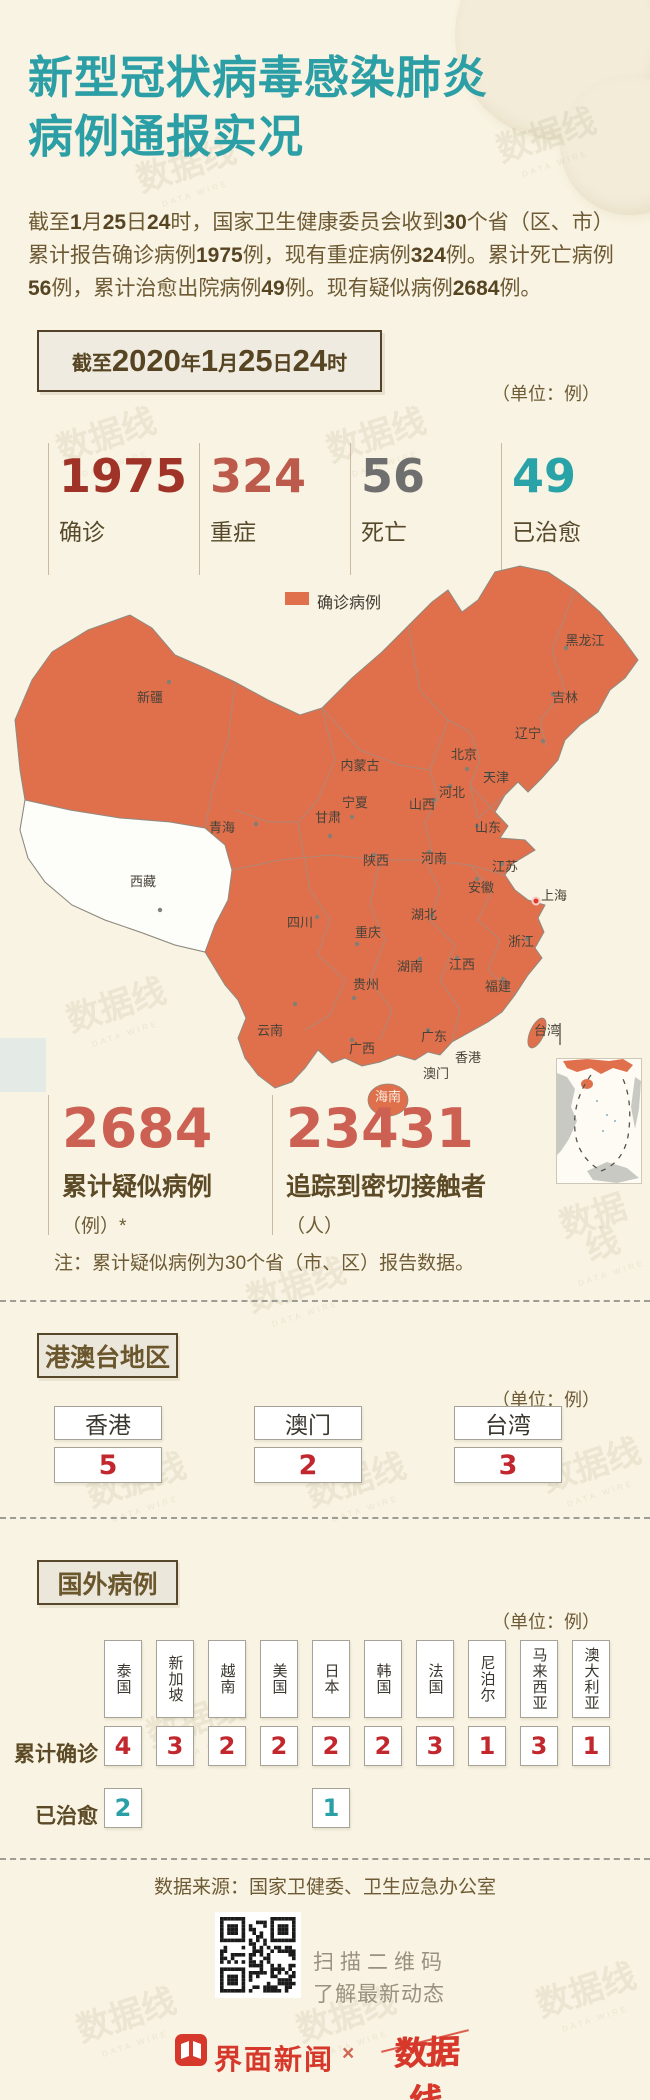 The height and width of the screenshot is (2100, 650). What do you see at coordinates (137, 1187) in the screenshot?
I see `secondary-stat-label: 累计疑似病例` at bounding box center [137, 1187].